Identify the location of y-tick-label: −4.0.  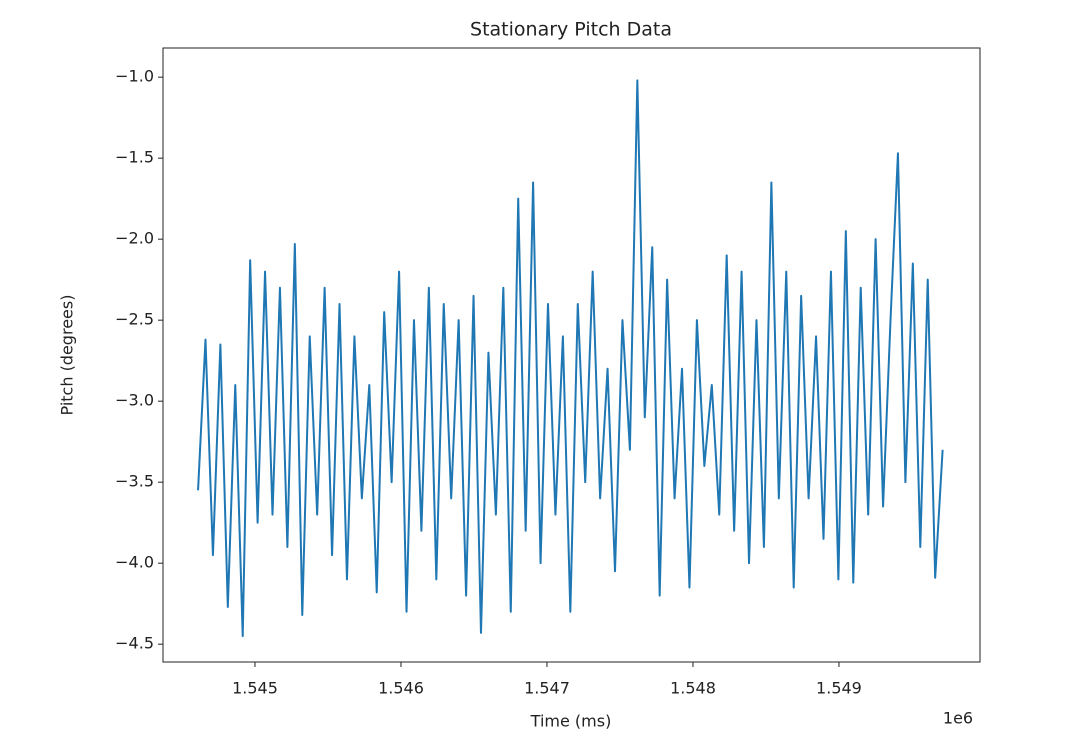
(134, 562).